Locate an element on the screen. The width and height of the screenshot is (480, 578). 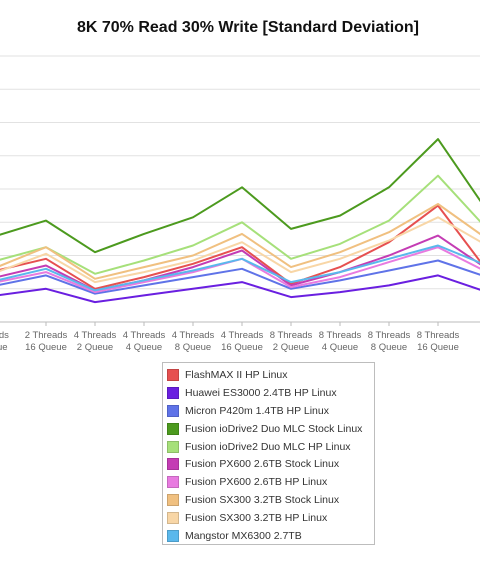
legend-label: Fusion SX300 3.2TB HP Linux is located at coordinates (256, 518).